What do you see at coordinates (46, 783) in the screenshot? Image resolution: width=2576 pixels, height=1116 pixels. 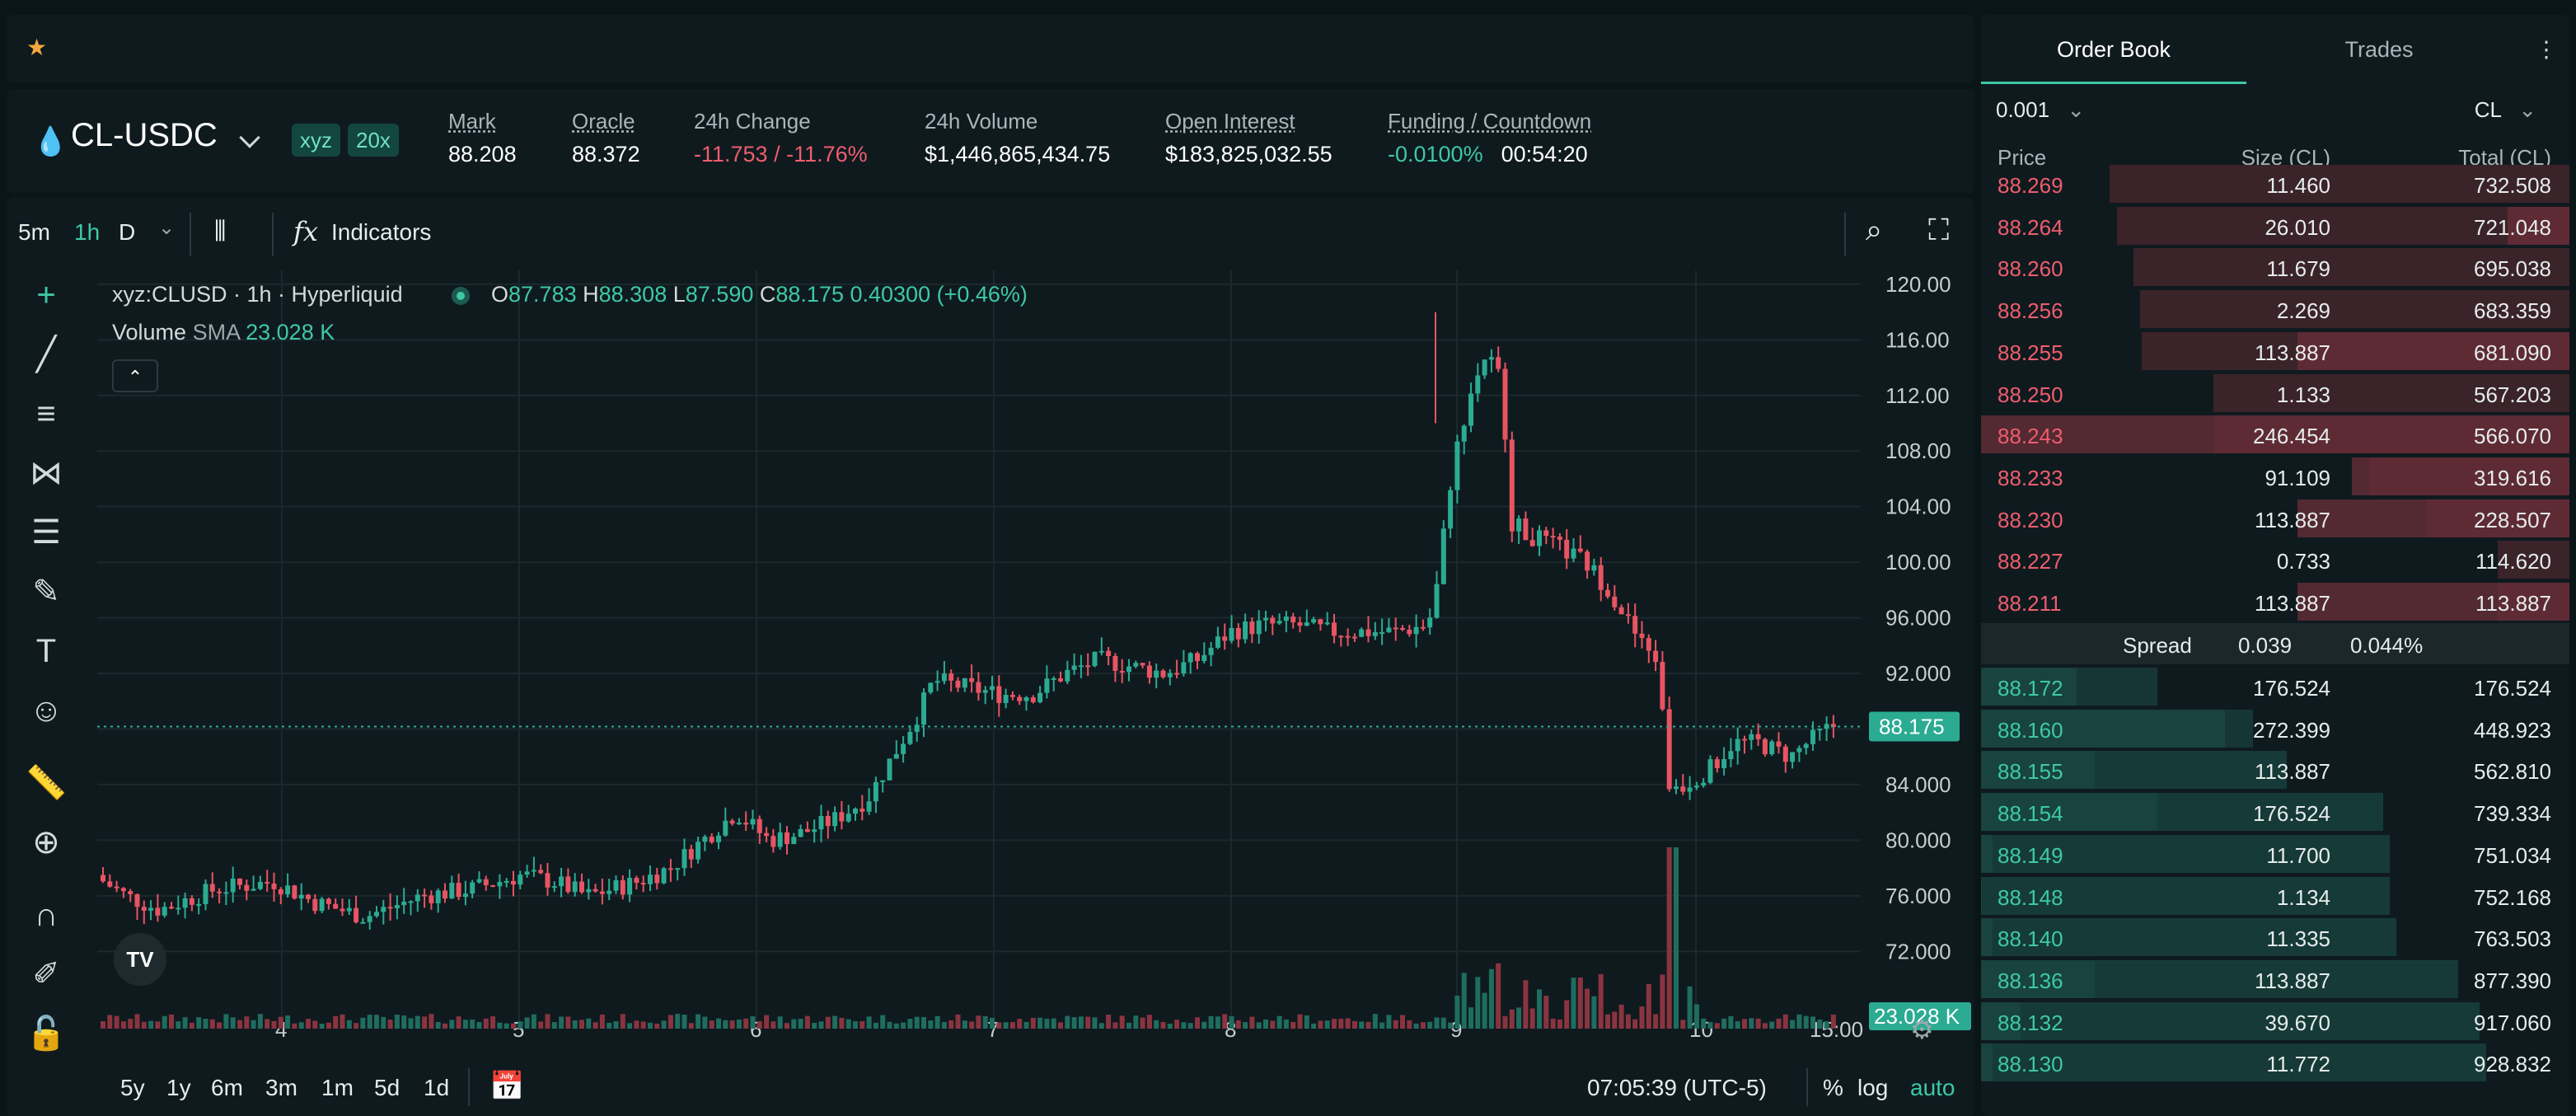 I see `ruler-icon: 📏` at bounding box center [46, 783].